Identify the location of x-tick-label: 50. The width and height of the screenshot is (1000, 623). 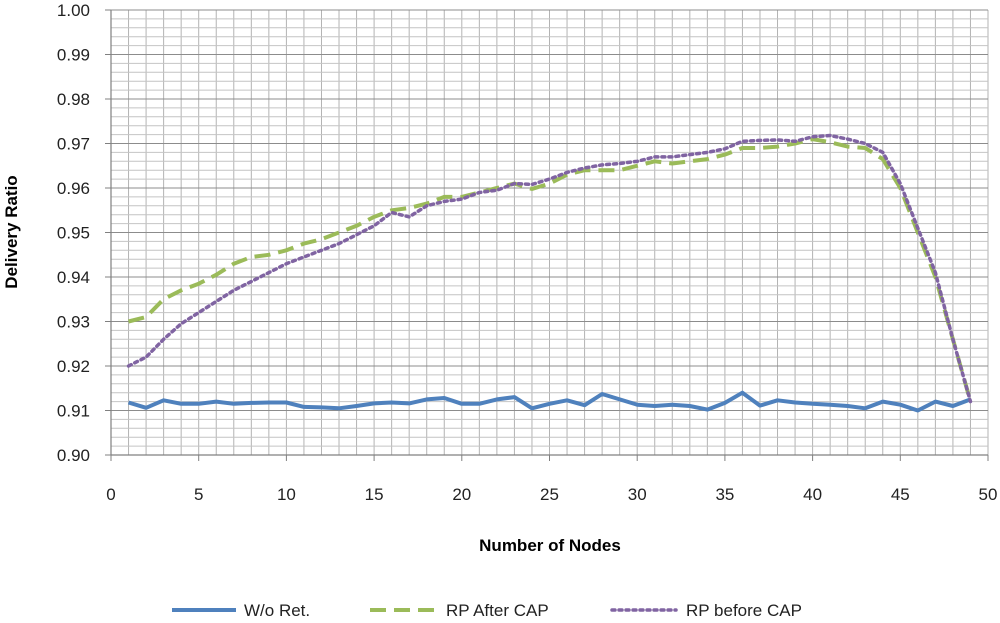
(988, 494).